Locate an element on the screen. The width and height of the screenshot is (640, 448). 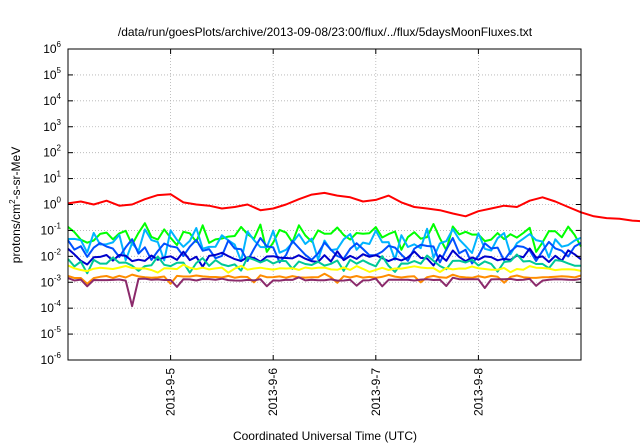
y-tick-label: 10² is located at coordinates (52, 152).